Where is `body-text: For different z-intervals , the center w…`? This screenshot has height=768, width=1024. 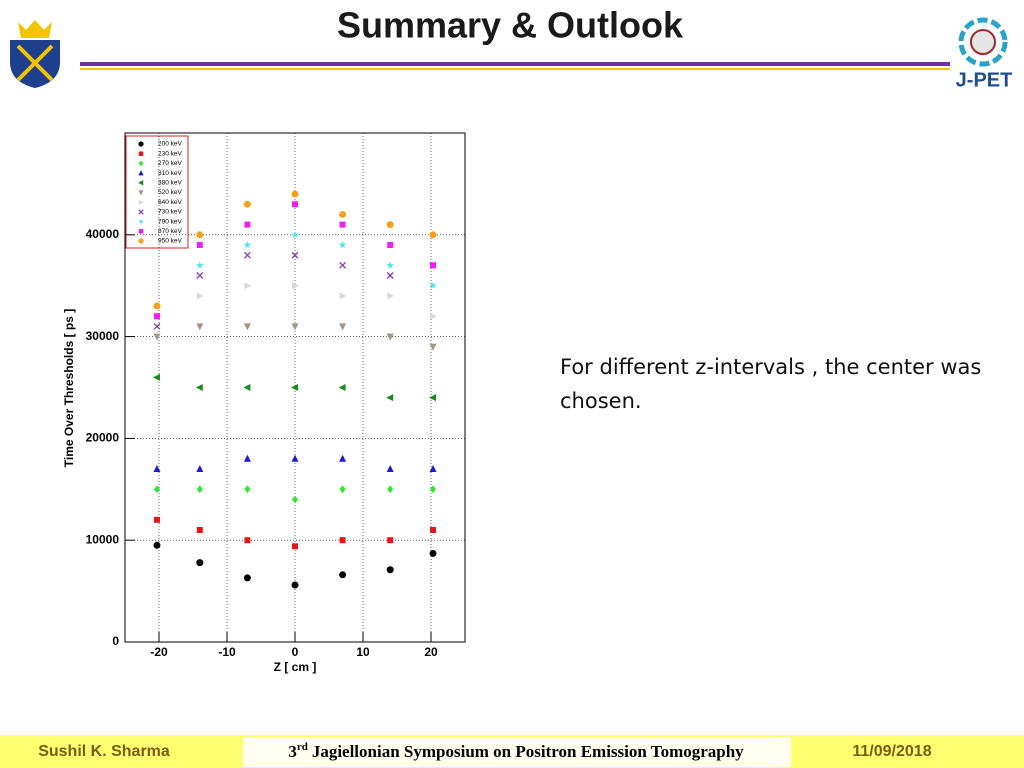
body-text: For different z-intervals , the center w… is located at coordinates (771, 384).